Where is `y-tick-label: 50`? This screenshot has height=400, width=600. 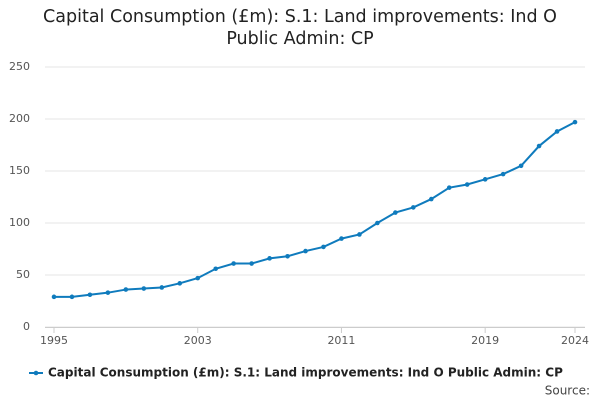
y-tick-label: 50 is located at coordinates (23, 274).